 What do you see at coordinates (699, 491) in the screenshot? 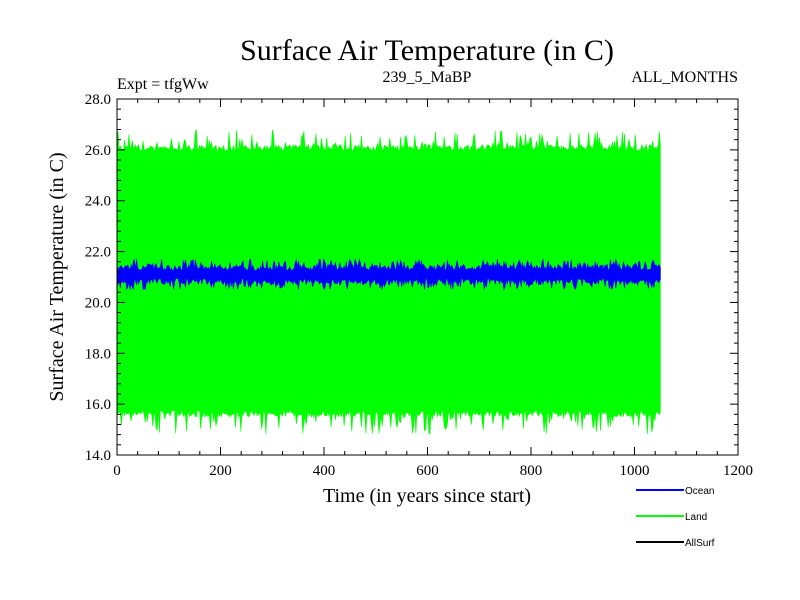
I see `legend-label: Ocean` at bounding box center [699, 491].